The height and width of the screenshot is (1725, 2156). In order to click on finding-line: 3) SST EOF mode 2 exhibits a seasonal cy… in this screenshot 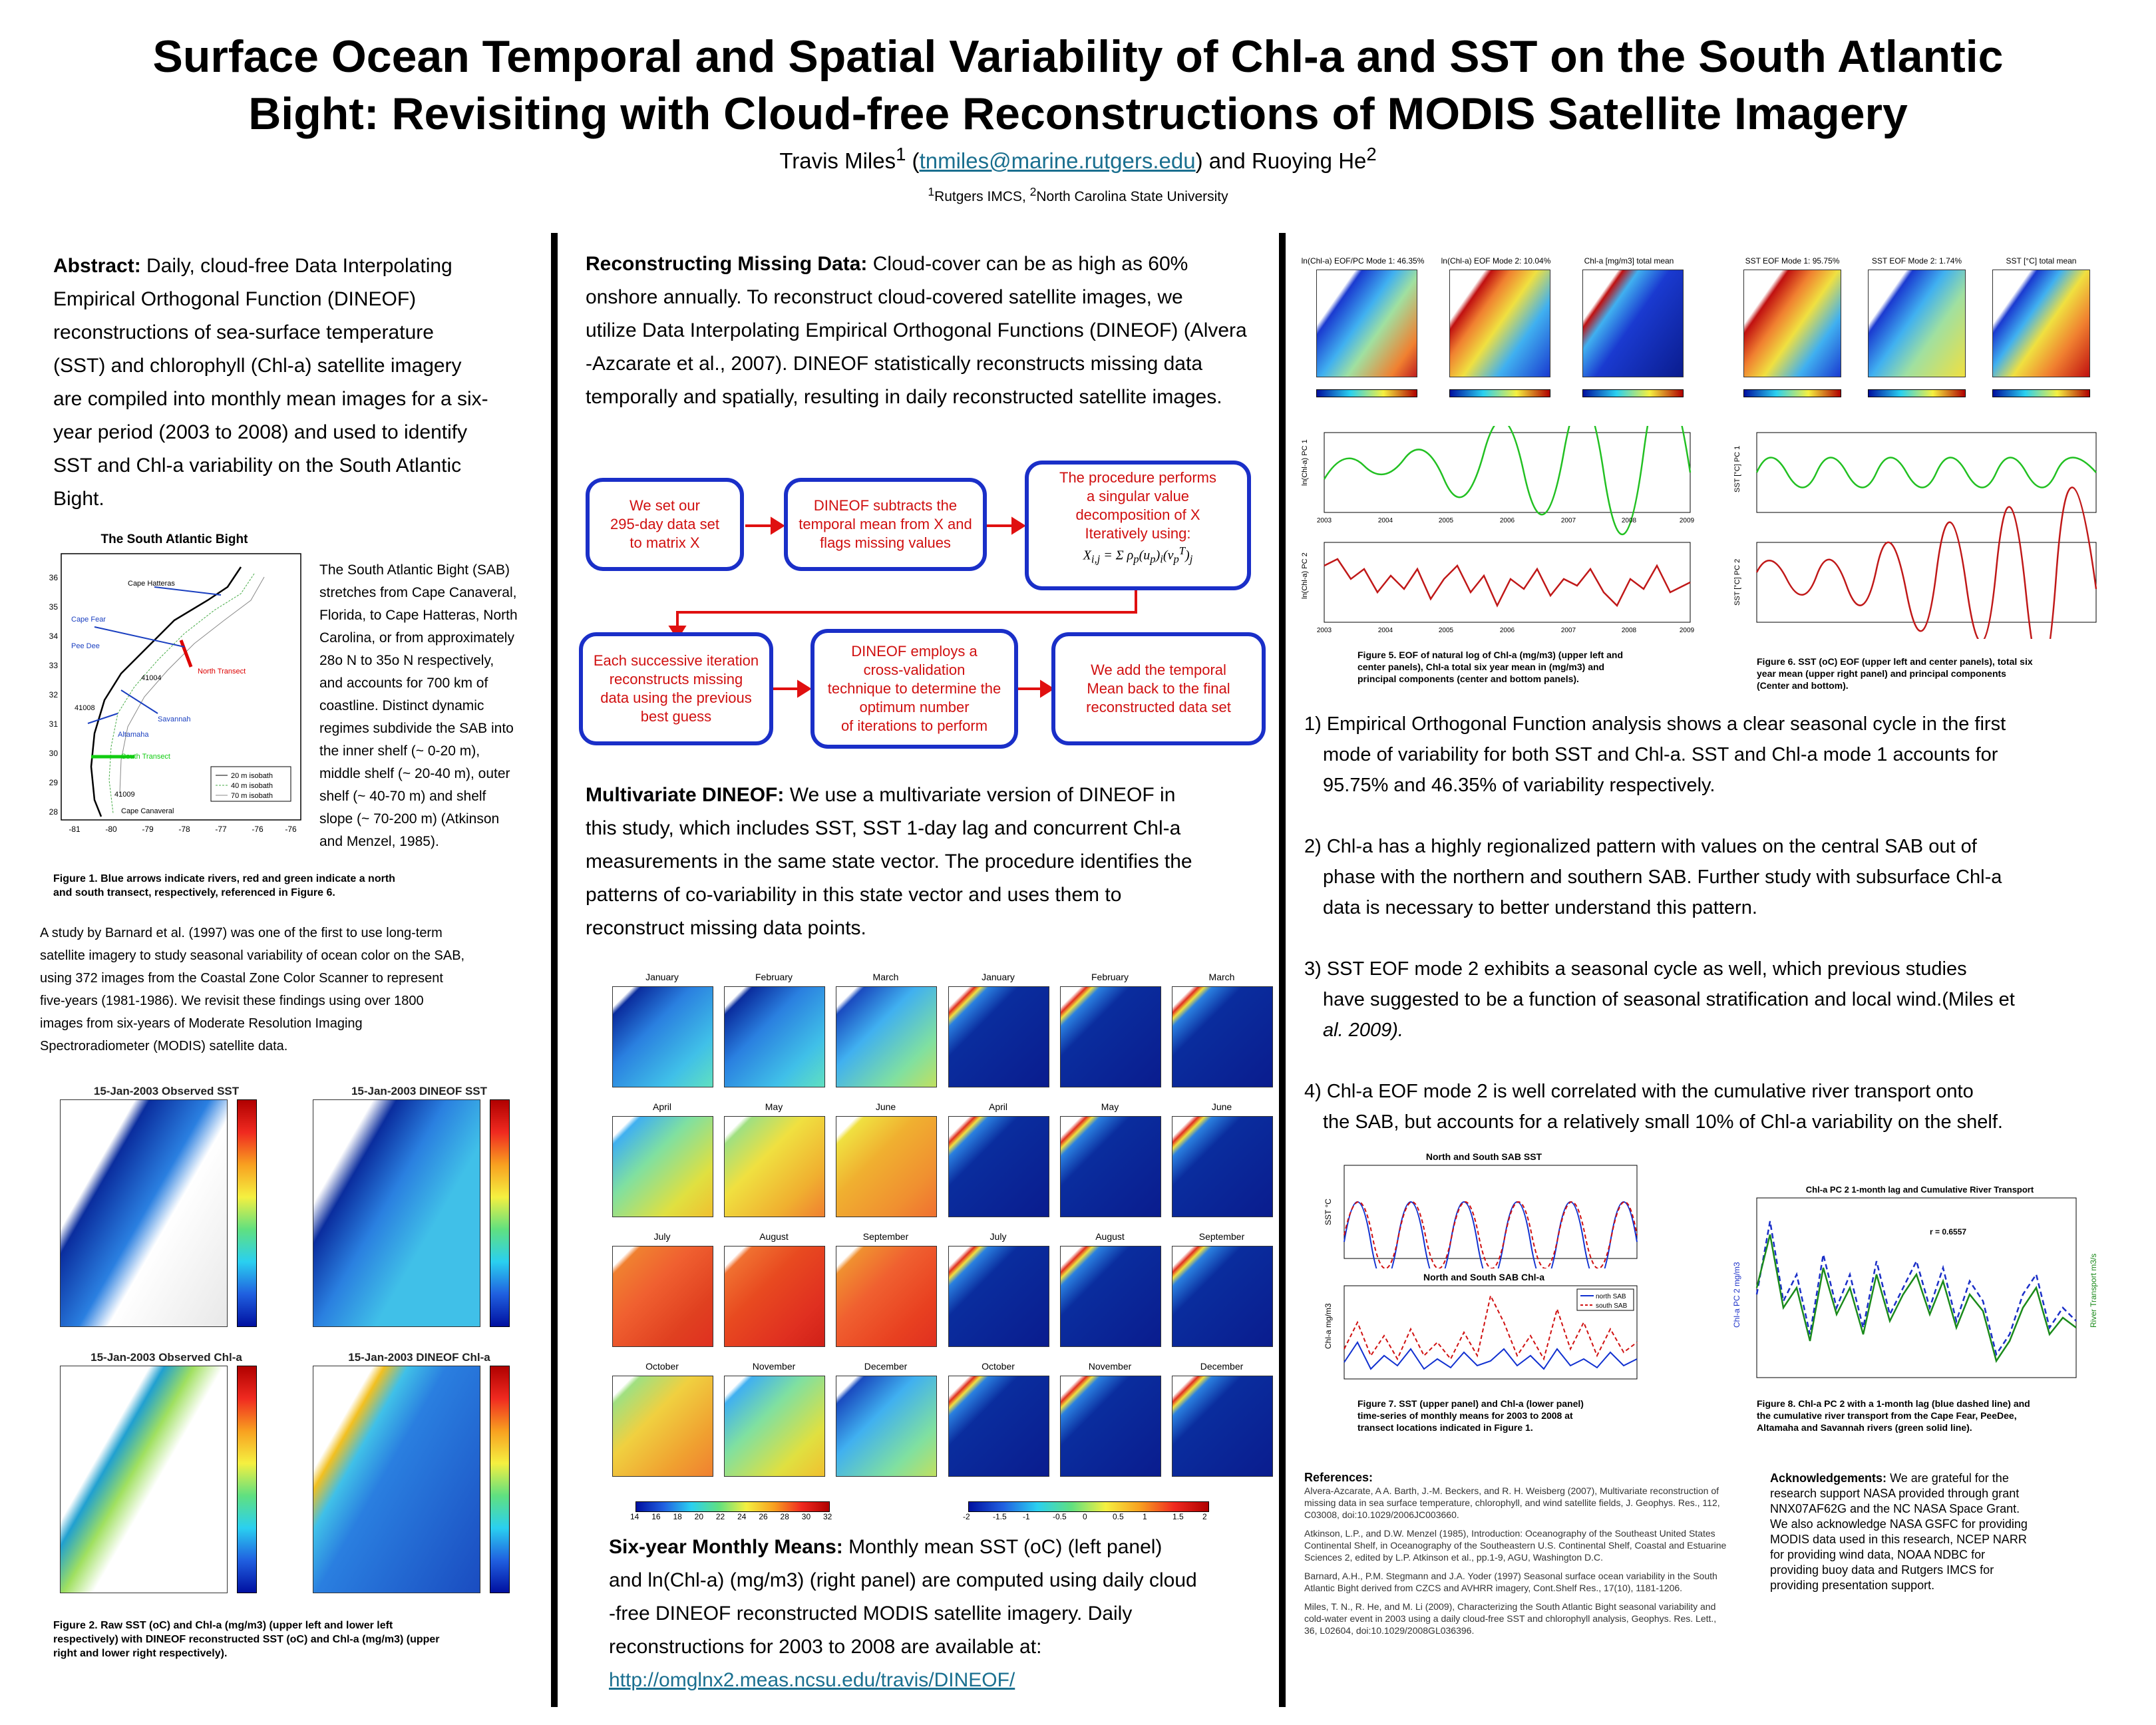, I will do `click(1635, 969)`.